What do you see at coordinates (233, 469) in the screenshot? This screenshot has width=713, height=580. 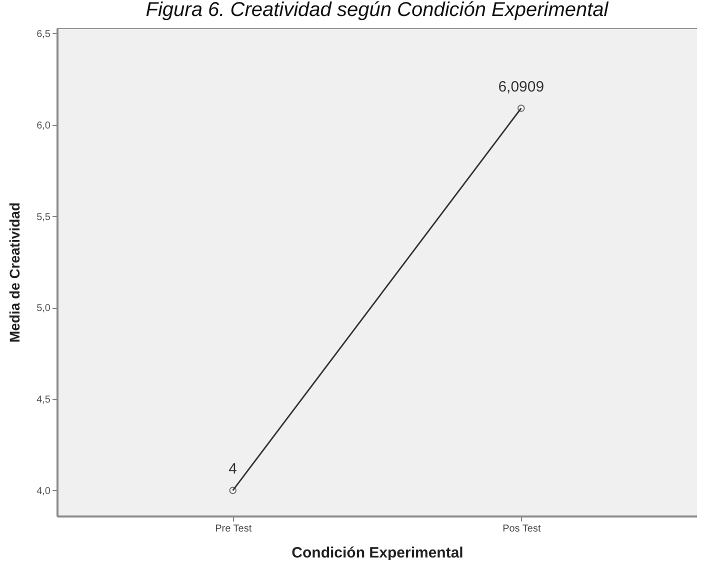 I see `data-label: 4` at bounding box center [233, 469].